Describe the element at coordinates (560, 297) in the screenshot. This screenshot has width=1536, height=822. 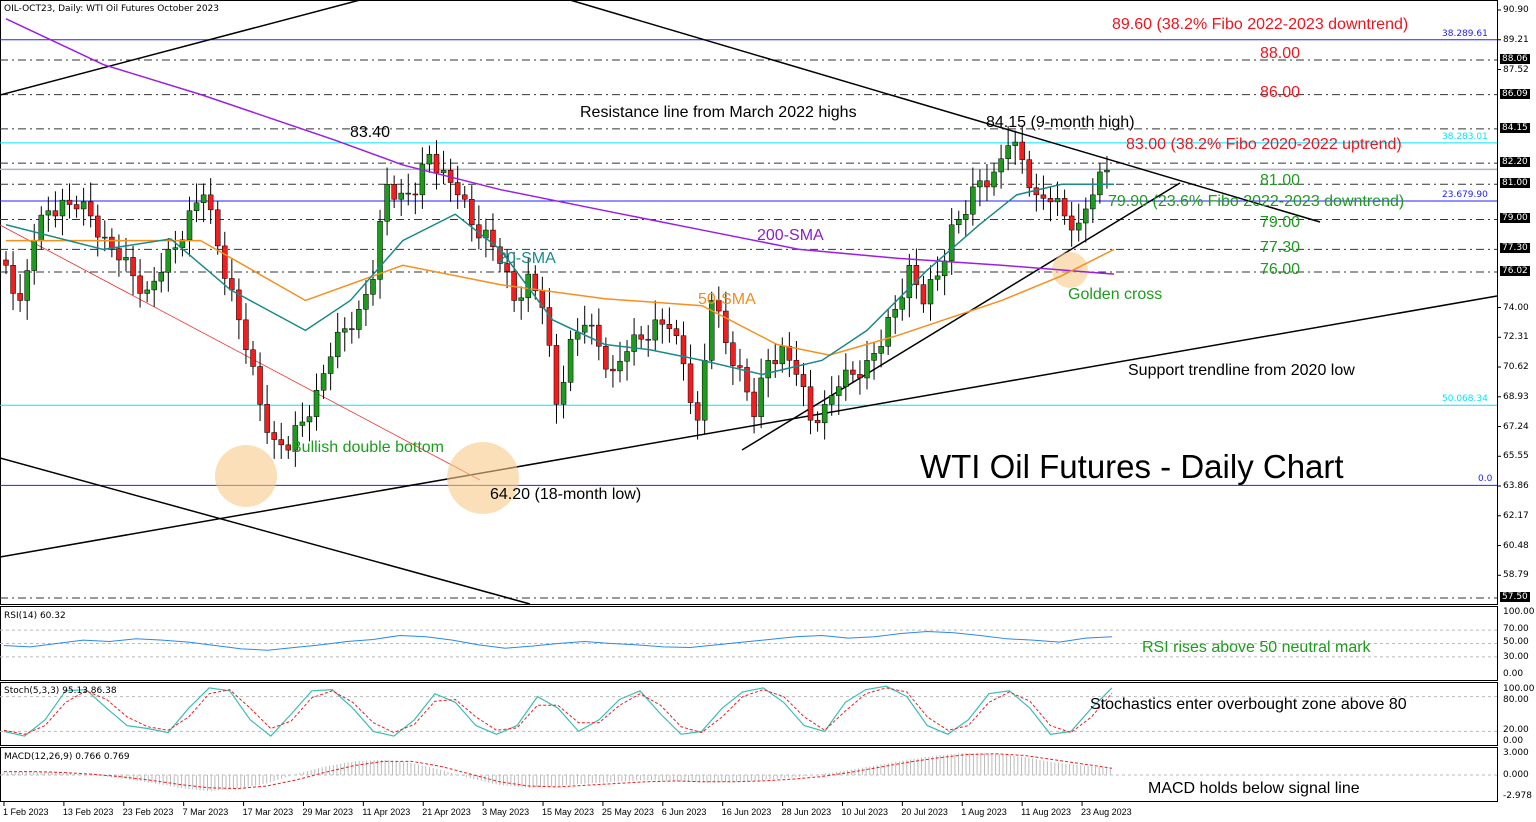
I see `sma50-line` at that location.